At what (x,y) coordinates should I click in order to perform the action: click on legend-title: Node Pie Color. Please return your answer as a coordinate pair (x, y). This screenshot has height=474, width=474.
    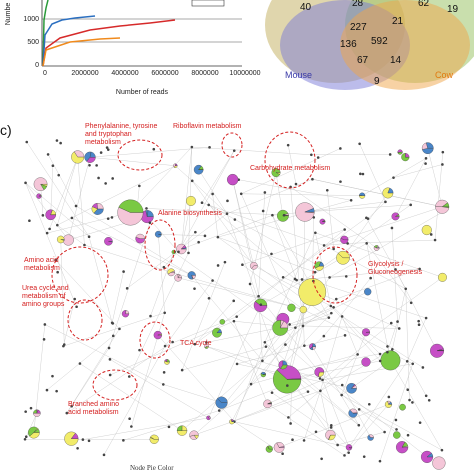
    Looking at the image, I should click on (152, 468).